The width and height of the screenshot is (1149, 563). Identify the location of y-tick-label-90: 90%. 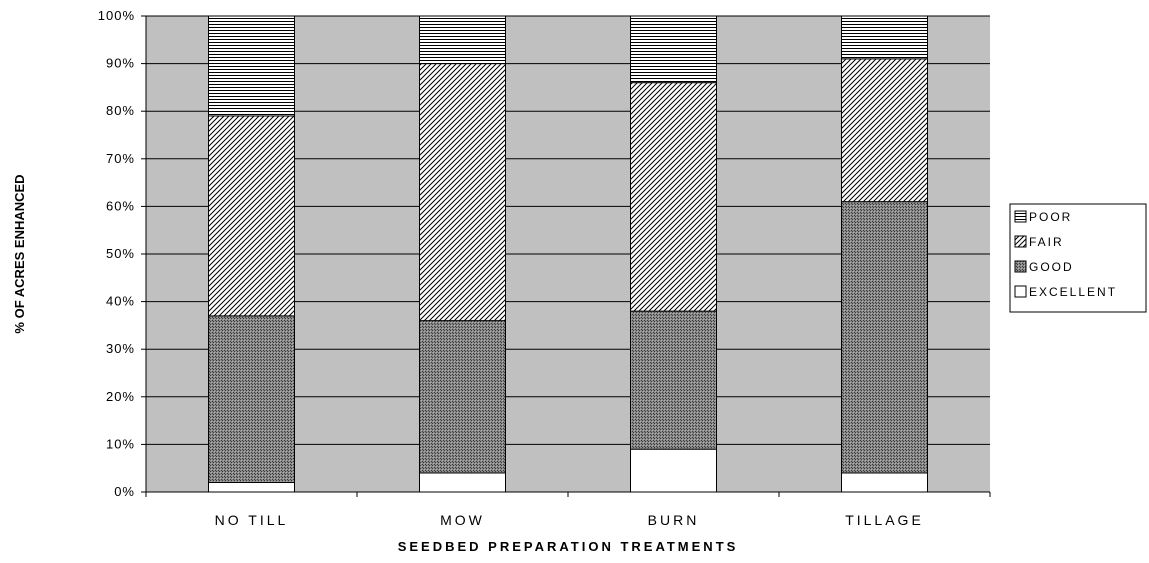
(120, 63).